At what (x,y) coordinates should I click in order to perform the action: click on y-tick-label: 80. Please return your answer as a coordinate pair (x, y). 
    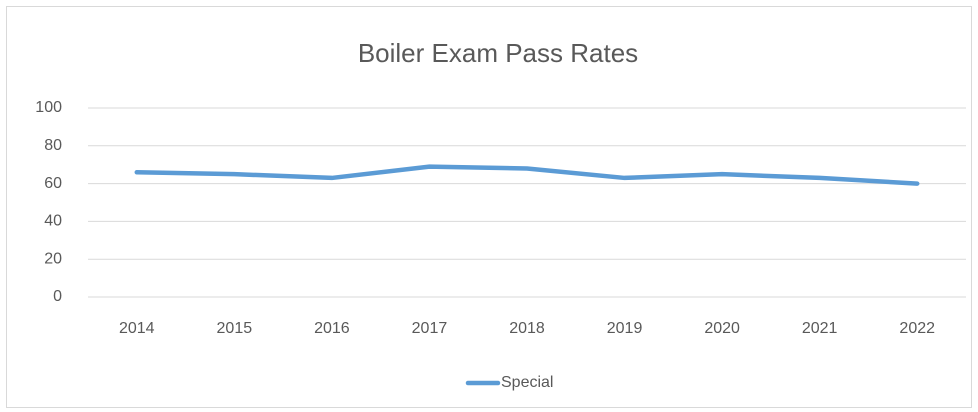
    Looking at the image, I should click on (53, 145).